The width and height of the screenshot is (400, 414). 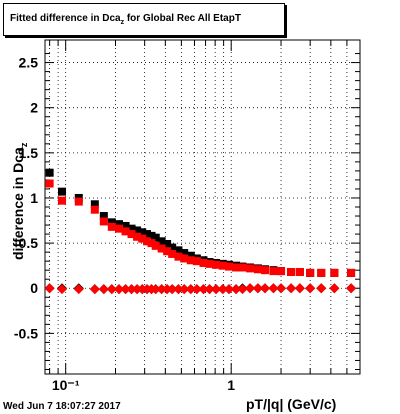 What do you see at coordinates (29, 243) in the screenshot?
I see `y-tick-label: 0.5` at bounding box center [29, 243].